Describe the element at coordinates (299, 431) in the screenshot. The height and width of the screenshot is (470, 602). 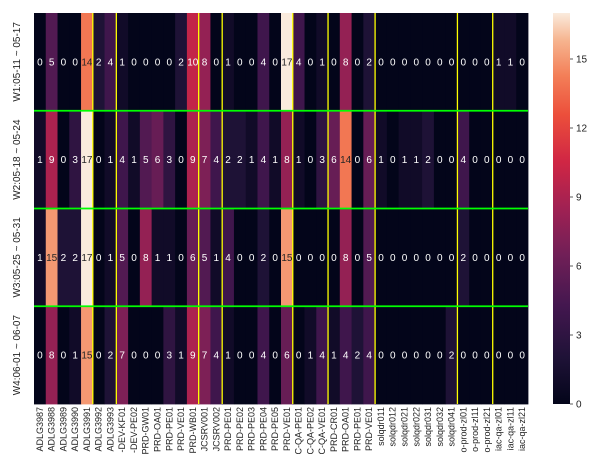
I see `x-tick-label: C-QA-PE01` at that location.